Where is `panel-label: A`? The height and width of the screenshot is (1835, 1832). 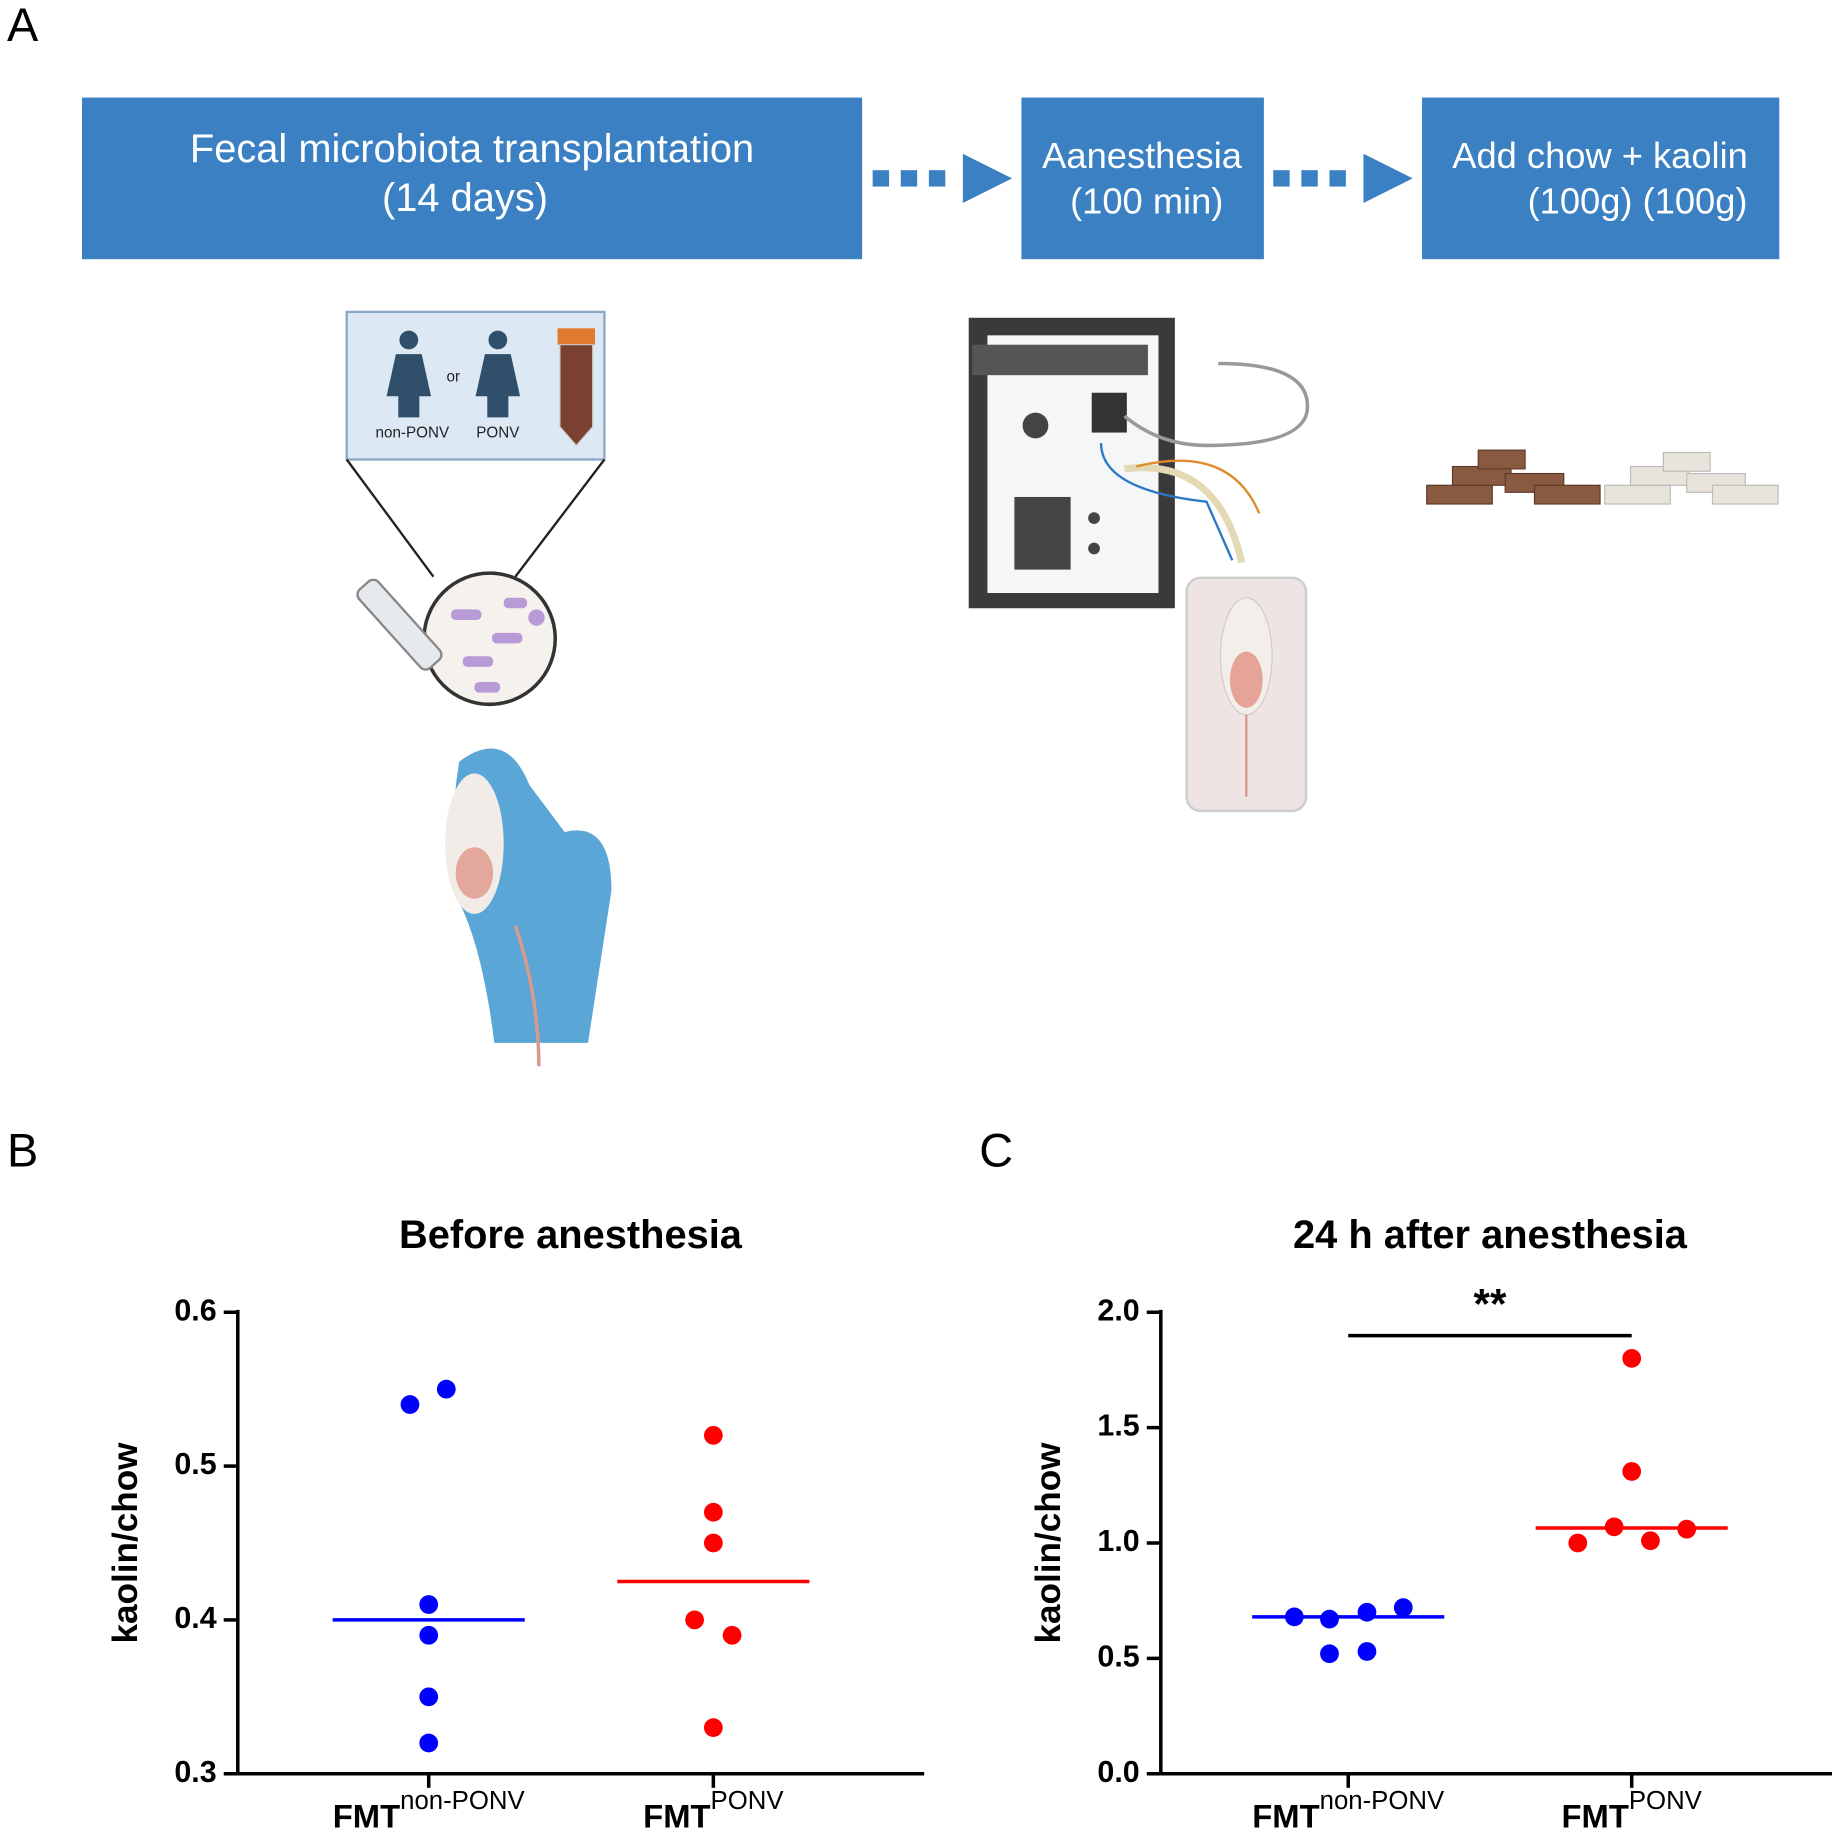 panel-label: A is located at coordinates (23, 25).